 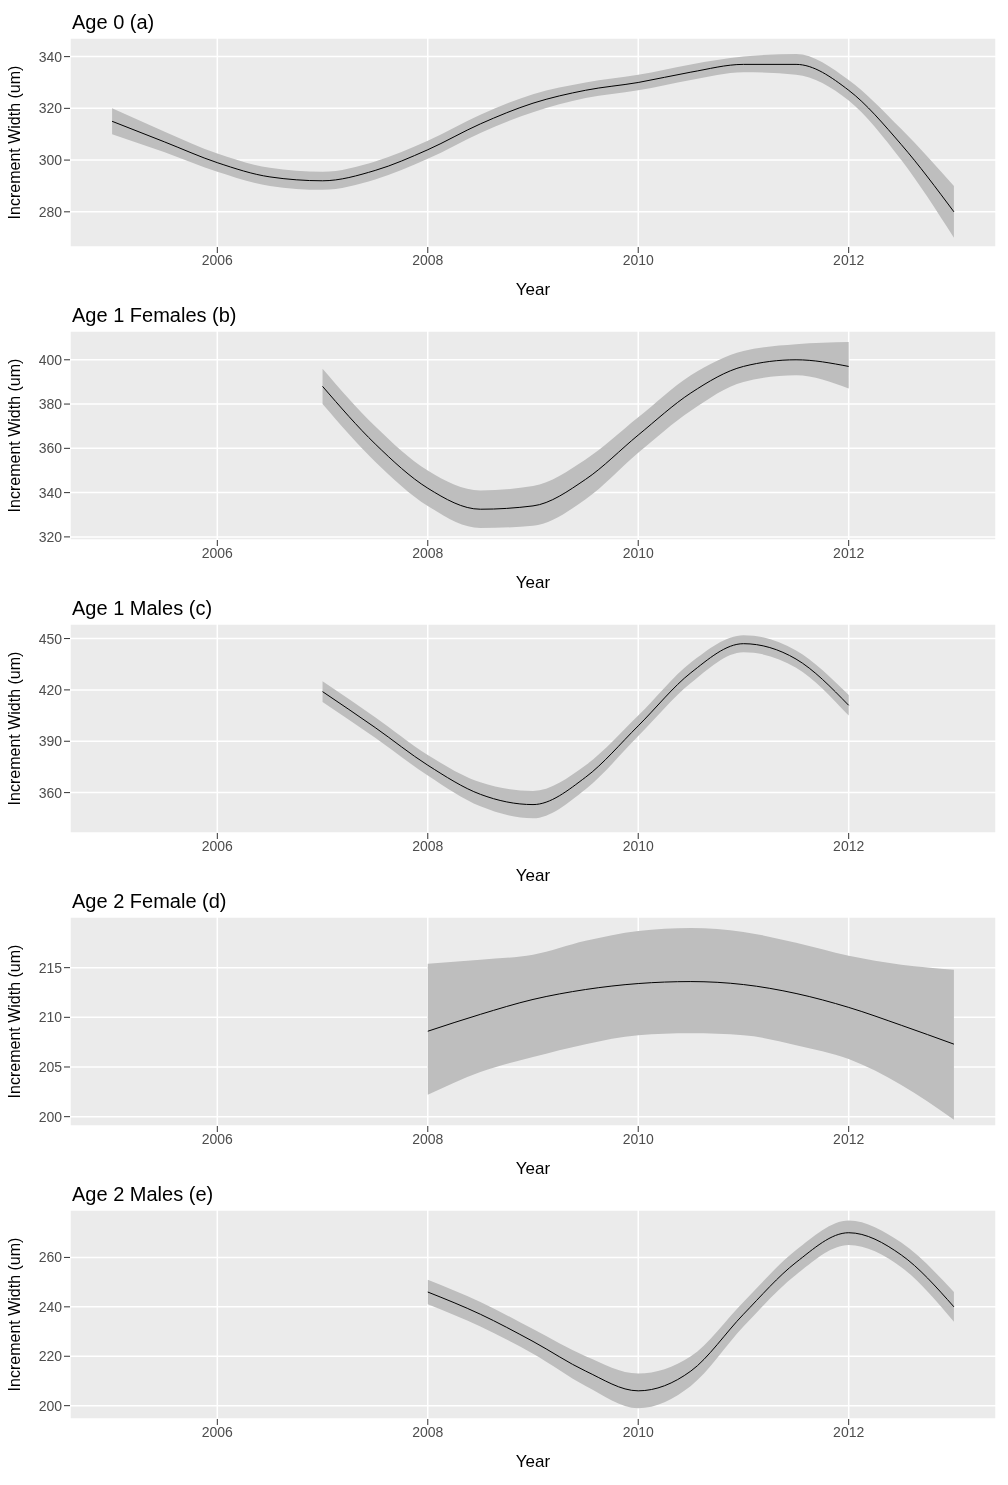 What do you see at coordinates (50, 1306) in the screenshot?
I see `y-tick-label: 240` at bounding box center [50, 1306].